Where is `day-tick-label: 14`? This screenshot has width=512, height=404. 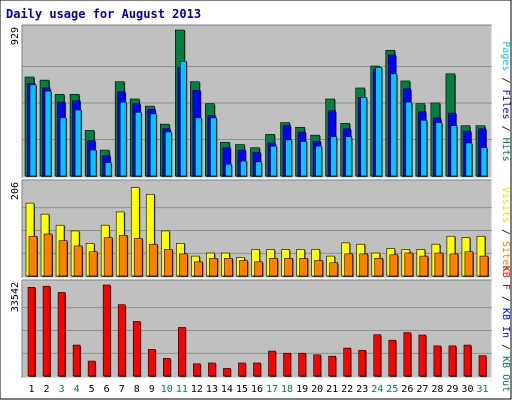
day-tick-label: 14 is located at coordinates (227, 389).